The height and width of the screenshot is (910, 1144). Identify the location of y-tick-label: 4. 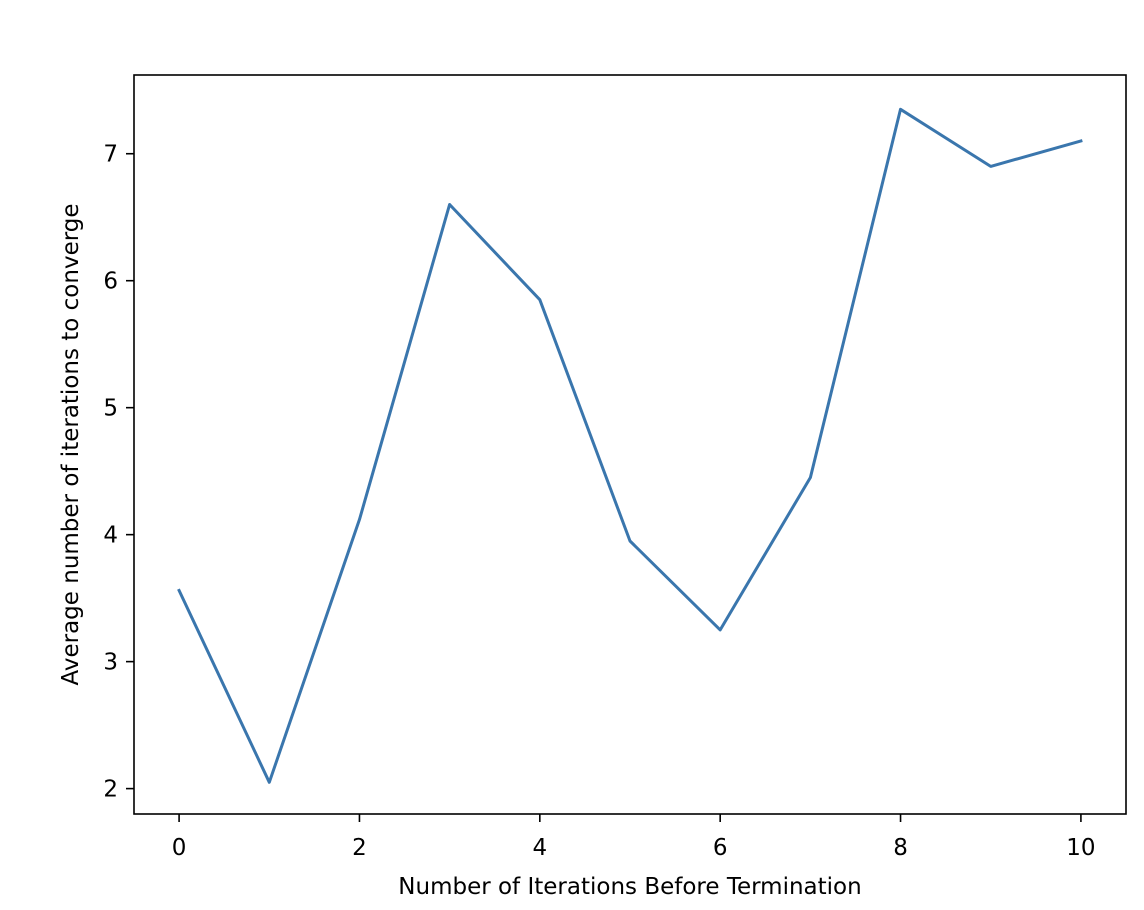
(110, 536).